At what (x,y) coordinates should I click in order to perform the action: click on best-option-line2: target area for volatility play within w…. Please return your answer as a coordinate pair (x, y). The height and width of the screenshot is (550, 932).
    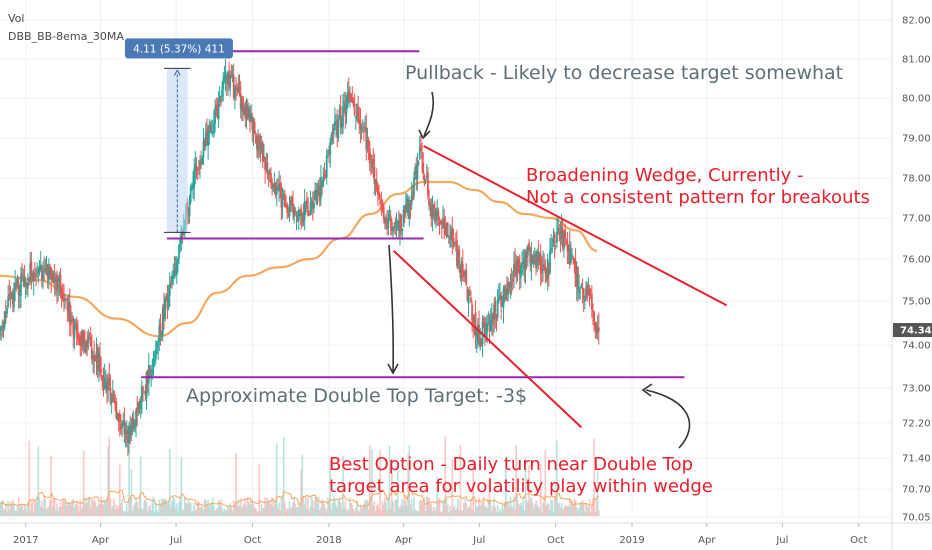
    Looking at the image, I should click on (521, 486).